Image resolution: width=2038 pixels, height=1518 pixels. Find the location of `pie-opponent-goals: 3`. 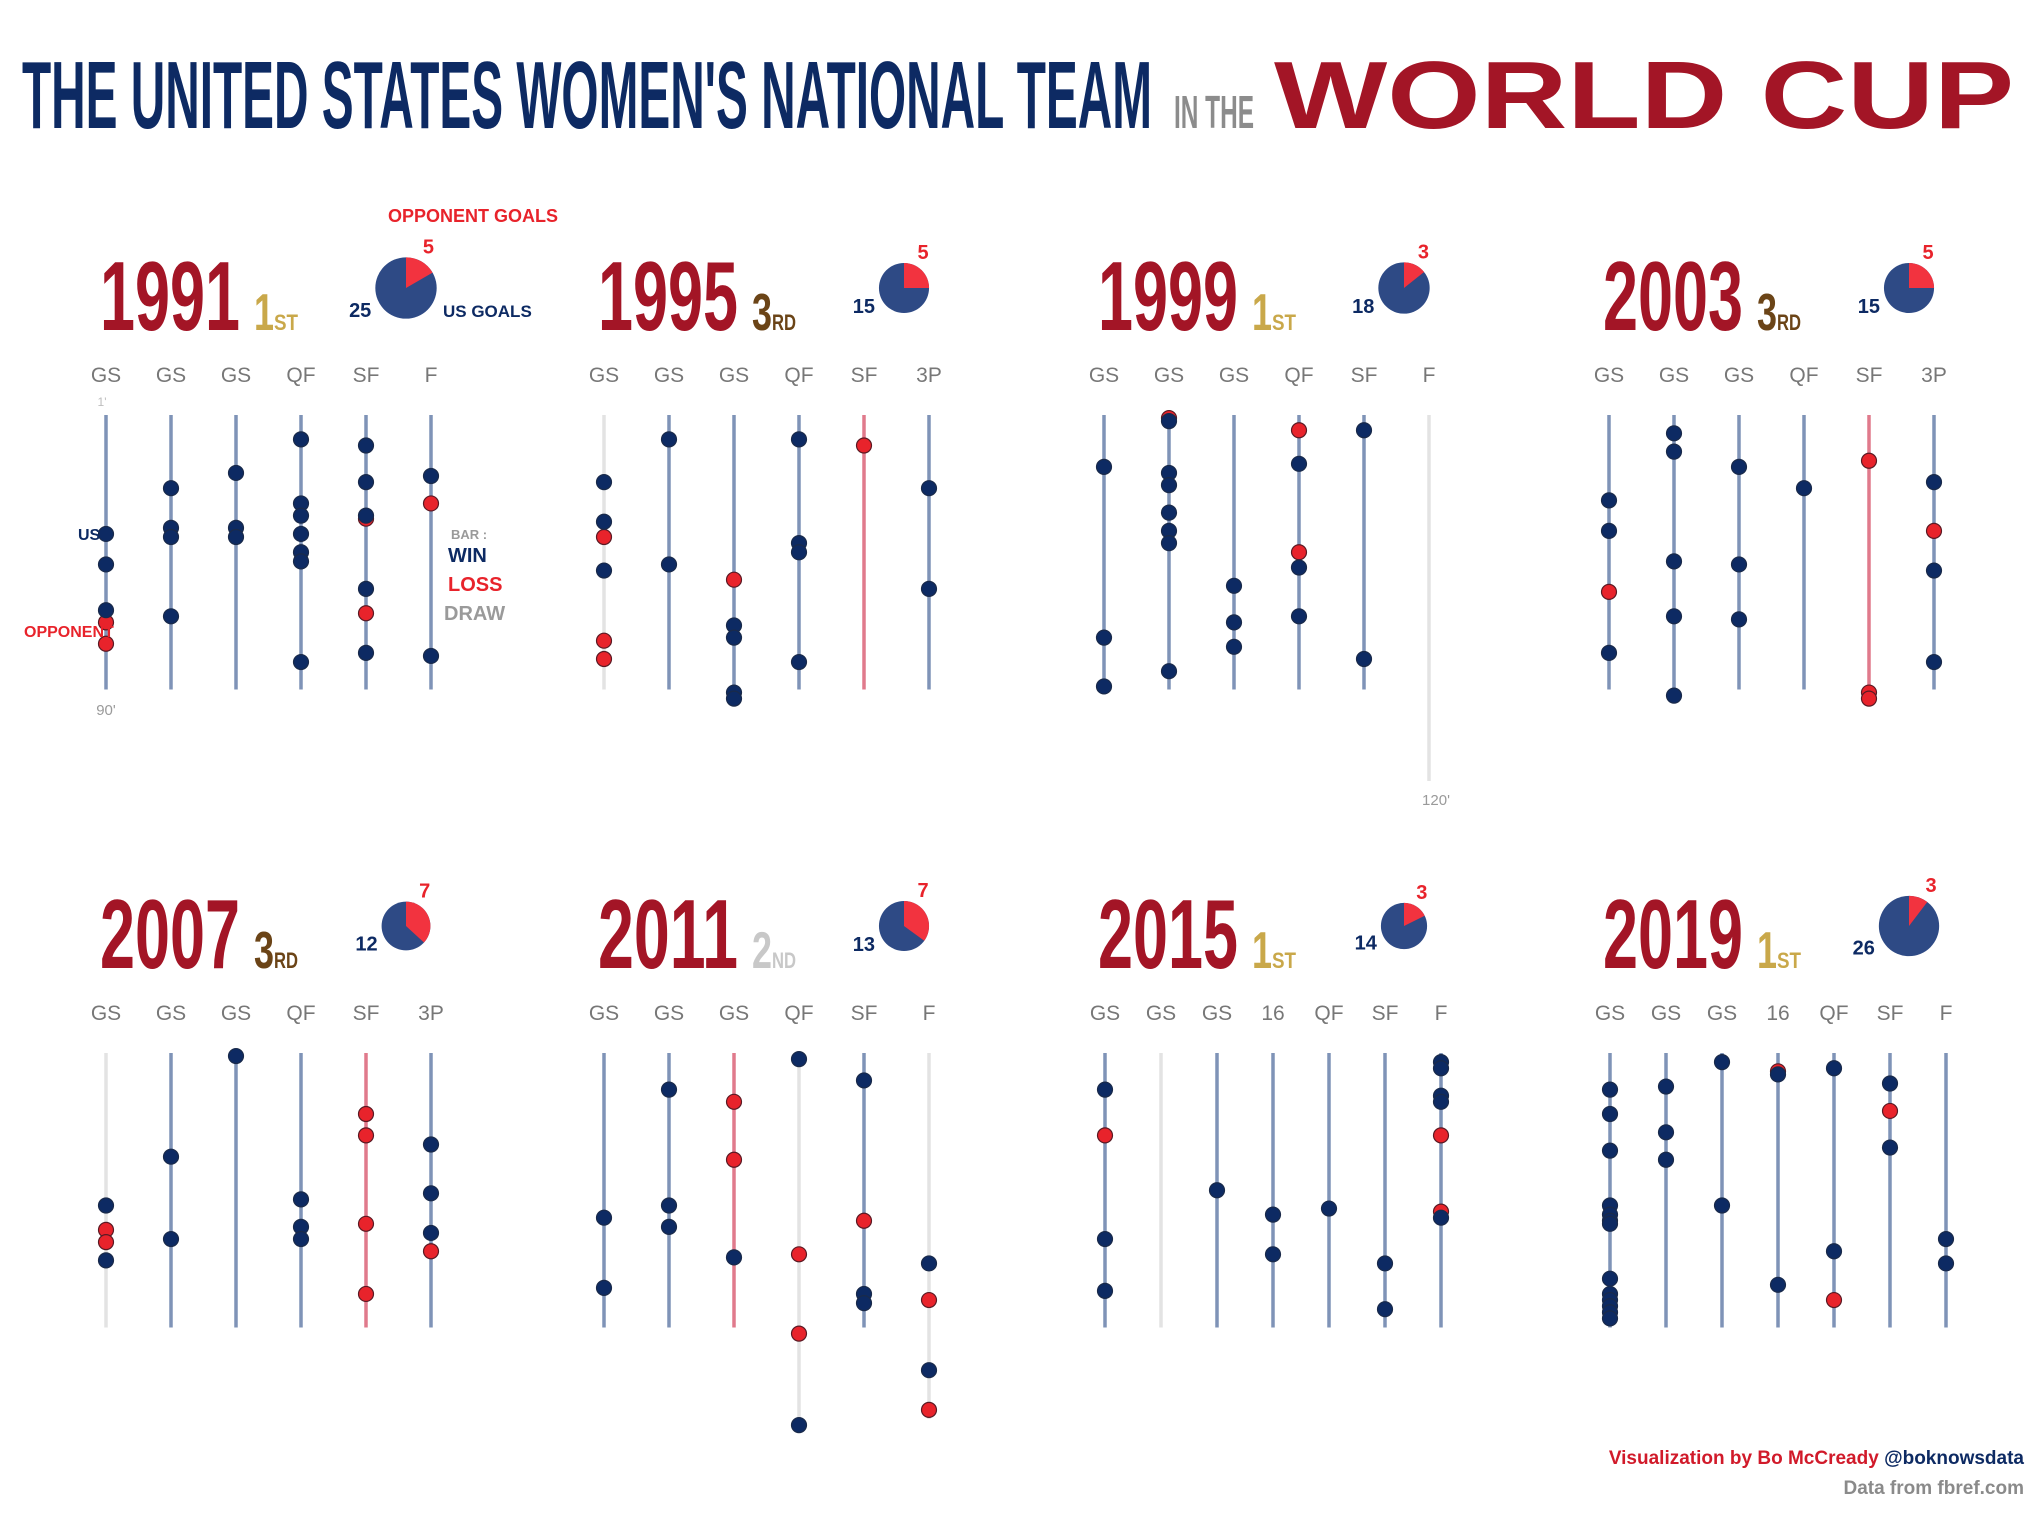

pie-opponent-goals: 3 is located at coordinates (1423, 252).